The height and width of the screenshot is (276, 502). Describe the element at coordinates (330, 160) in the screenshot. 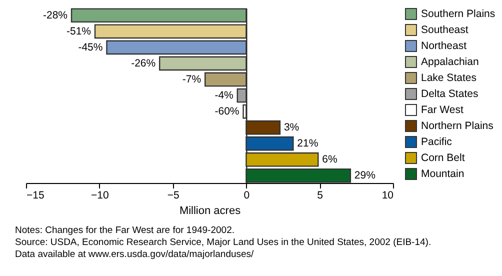

I see `annotation: 6%` at that location.